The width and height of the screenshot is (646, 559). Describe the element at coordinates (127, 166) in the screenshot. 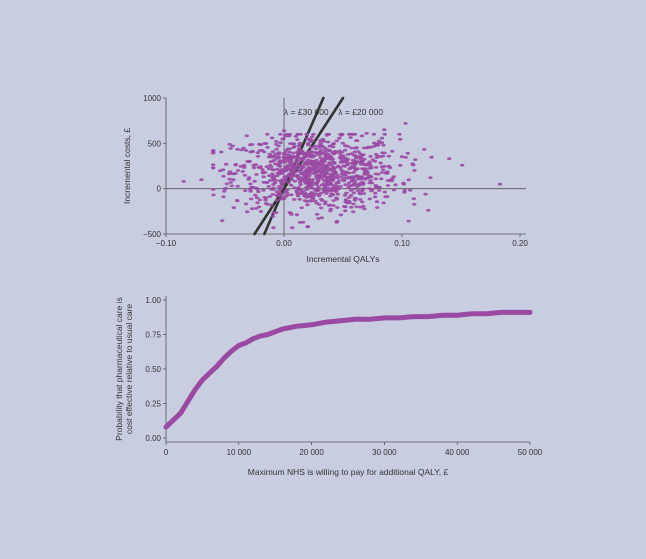

I see `y-axis-label: Incremental costs, £` at that location.